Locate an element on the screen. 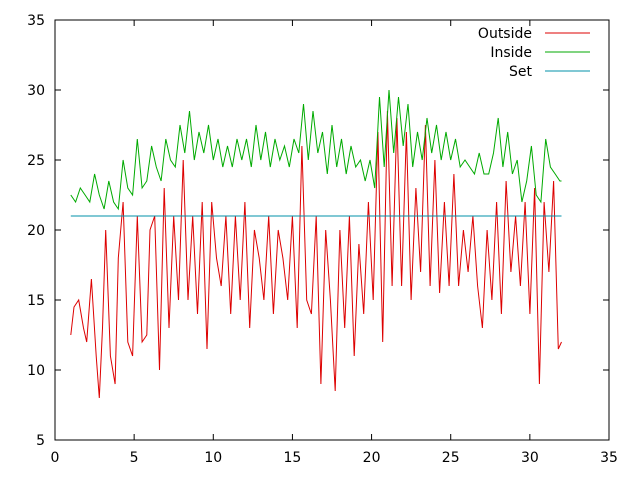 The image size is (640, 480). y-tick-label: 25 is located at coordinates (36, 161).